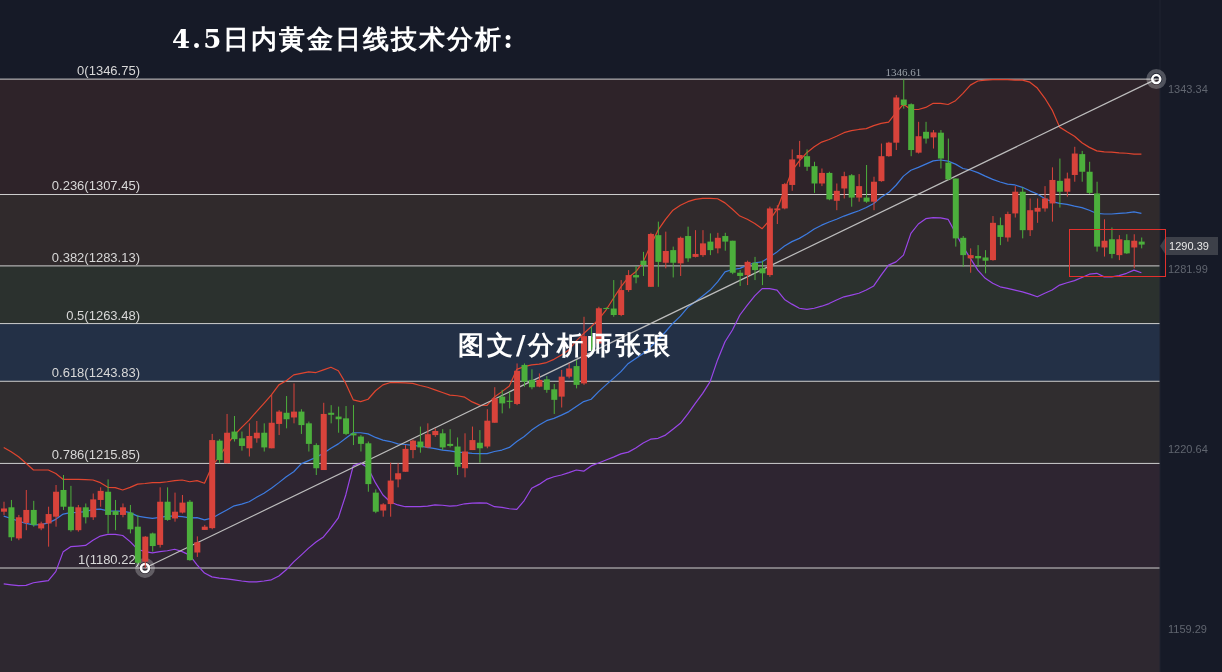  I want to click on y-tick-label: 1281.99, so click(1188, 269).